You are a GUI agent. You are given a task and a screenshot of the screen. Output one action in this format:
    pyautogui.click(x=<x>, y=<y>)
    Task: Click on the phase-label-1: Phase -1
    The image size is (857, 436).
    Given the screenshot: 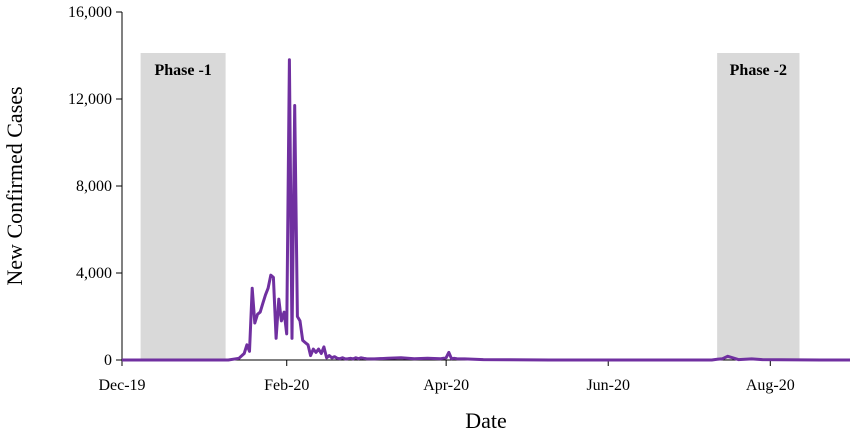 What is the action you would take?
    pyautogui.click(x=182, y=70)
    